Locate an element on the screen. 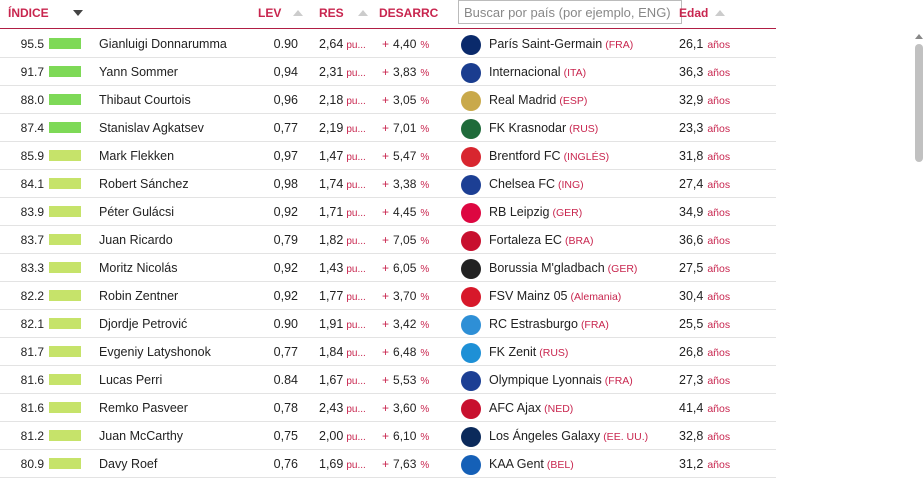 The height and width of the screenshot is (480, 924). club-cell: FK Zenit (RUS) is located at coordinates (528, 352).